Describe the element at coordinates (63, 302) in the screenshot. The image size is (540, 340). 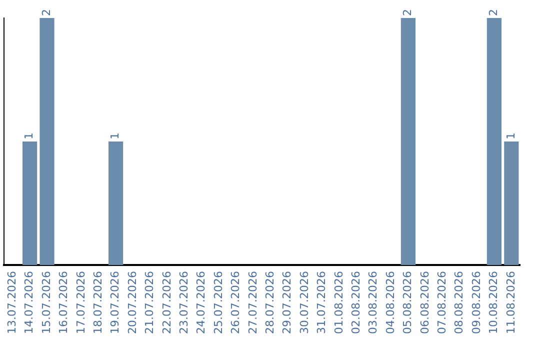
I see `x-tick-label: 16.07.2026` at that location.